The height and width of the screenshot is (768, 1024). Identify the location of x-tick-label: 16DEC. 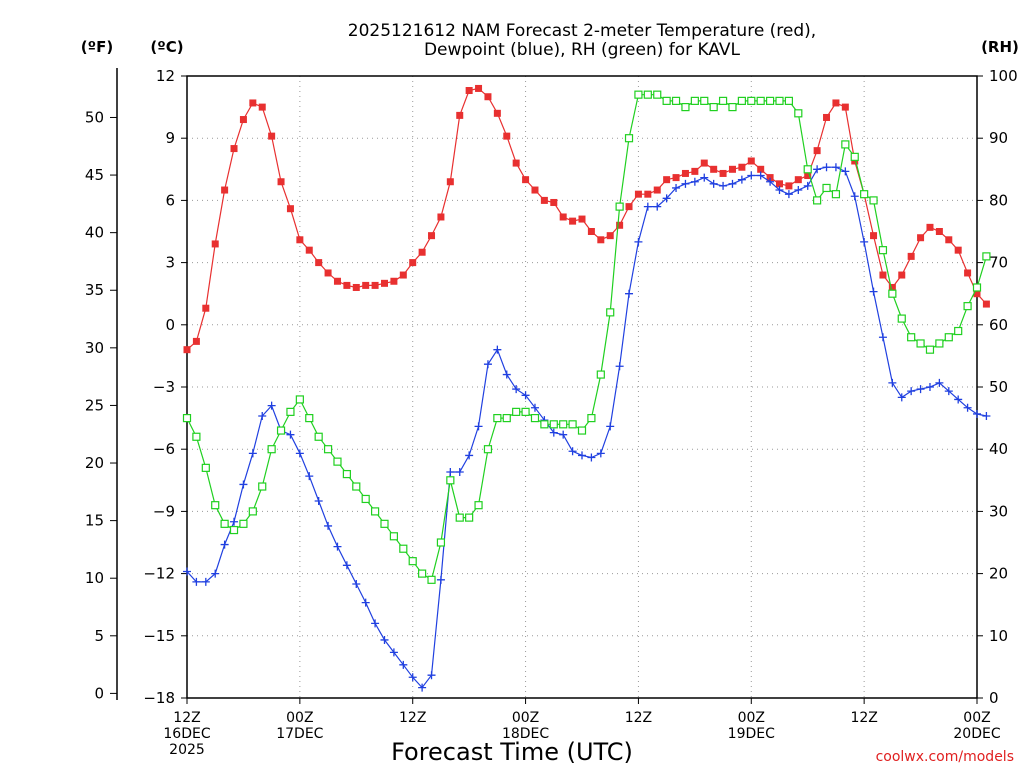
(186, 734).